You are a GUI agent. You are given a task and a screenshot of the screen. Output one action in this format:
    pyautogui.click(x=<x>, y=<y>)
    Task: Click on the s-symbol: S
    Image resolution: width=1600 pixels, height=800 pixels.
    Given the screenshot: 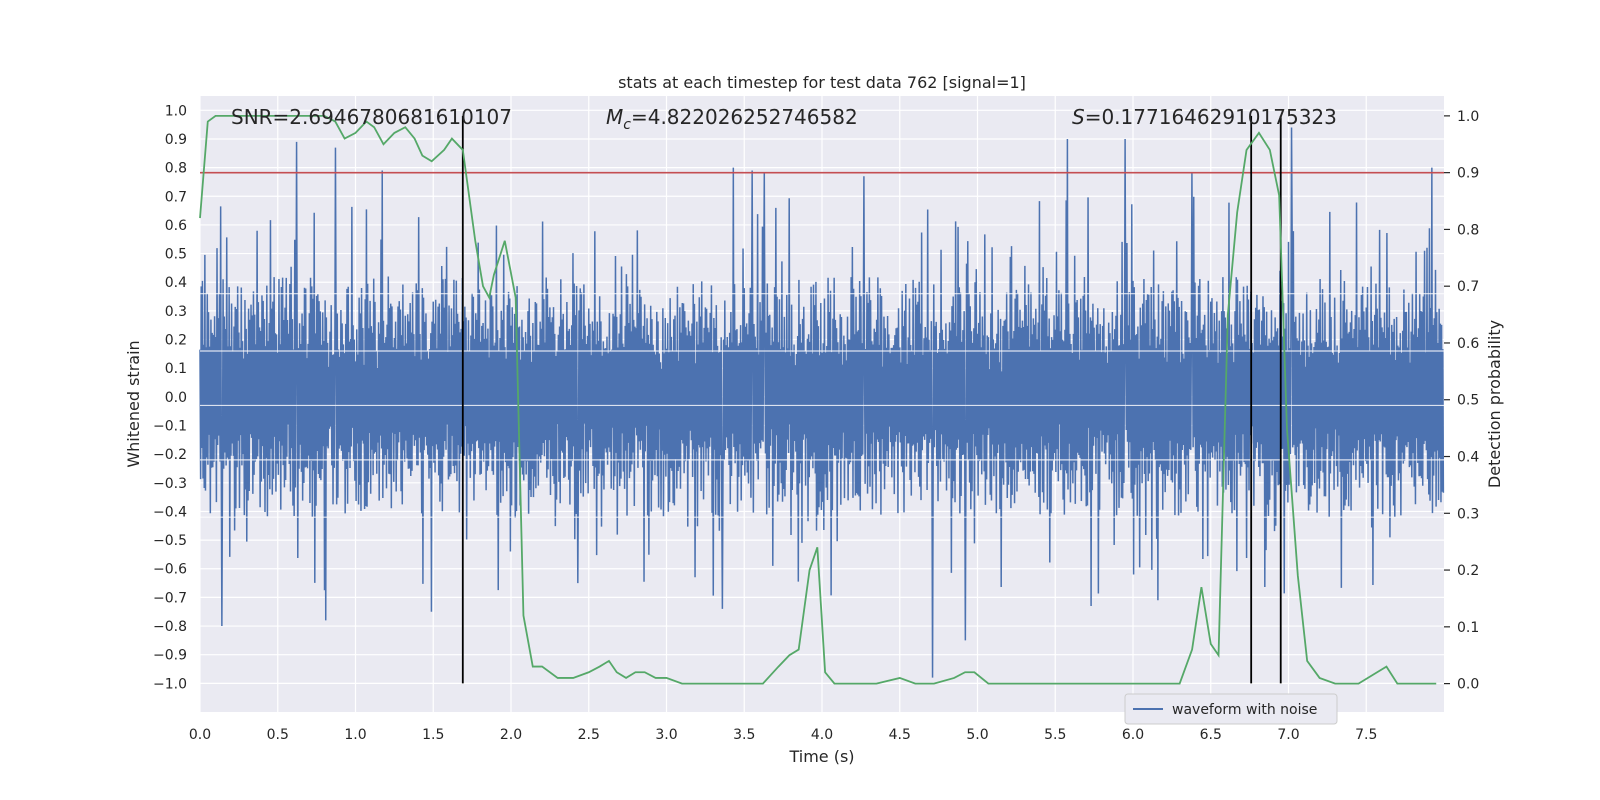 What is the action you would take?
    pyautogui.click(x=1078, y=117)
    